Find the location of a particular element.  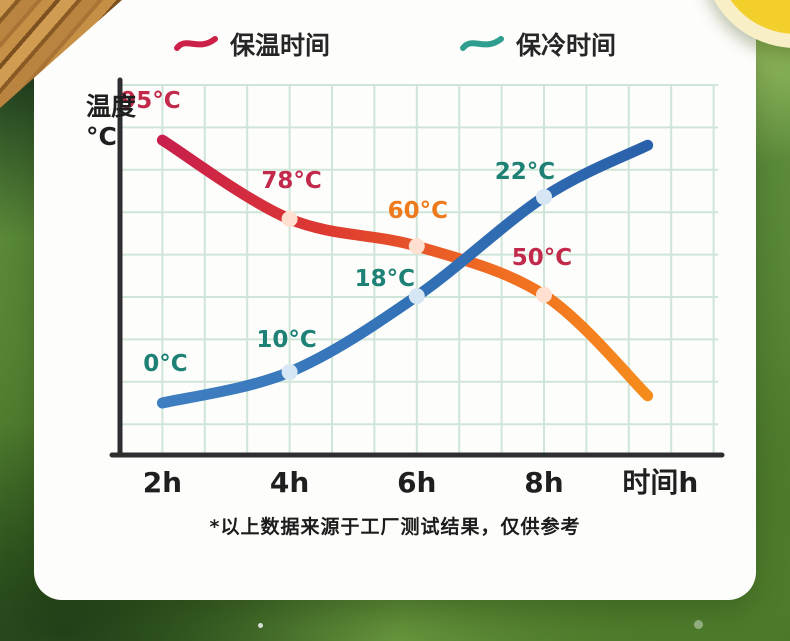

x-tick-label: 2h is located at coordinates (162, 482).